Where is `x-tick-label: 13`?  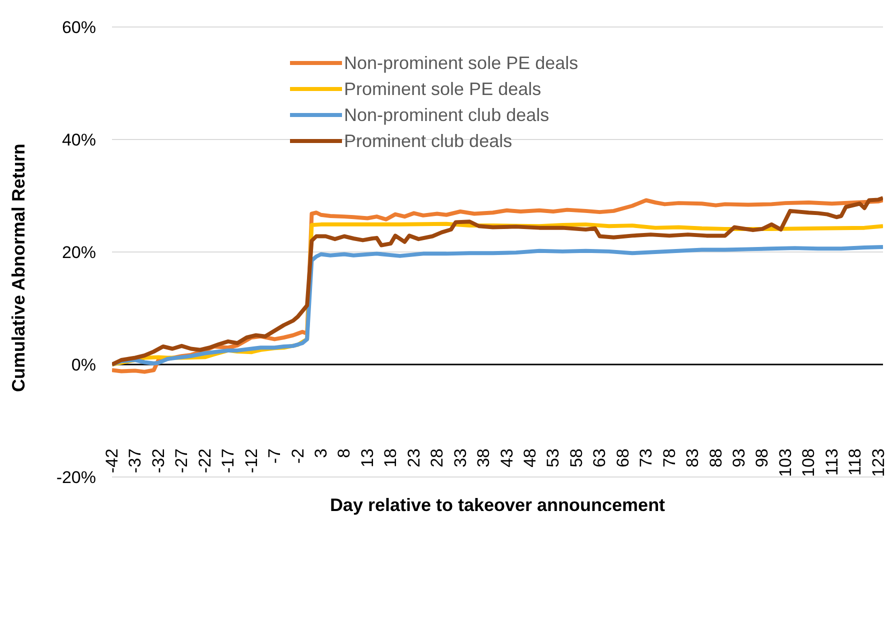 x-tick-label: 13 is located at coordinates (367, 458).